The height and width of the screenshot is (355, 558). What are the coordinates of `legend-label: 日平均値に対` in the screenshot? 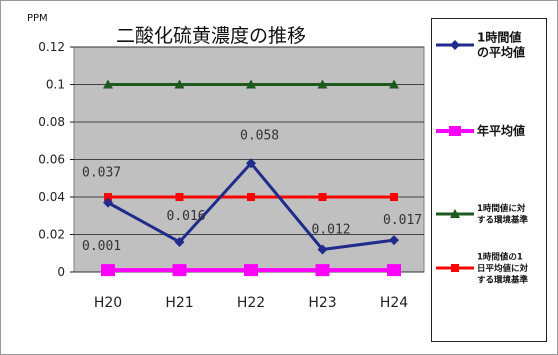 It's located at (503, 268).